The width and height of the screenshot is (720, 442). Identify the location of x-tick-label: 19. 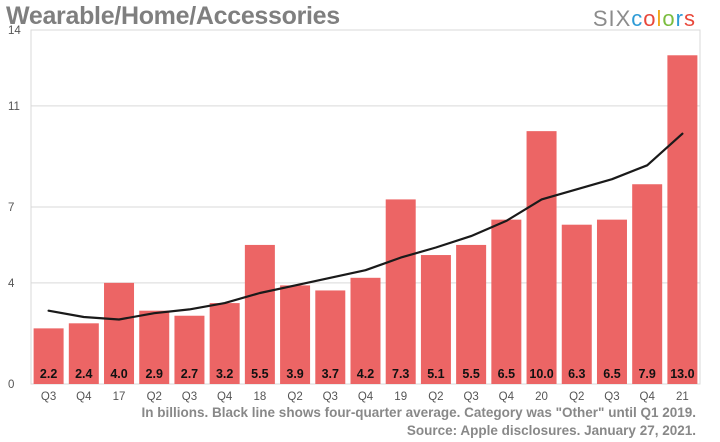
(400, 397).